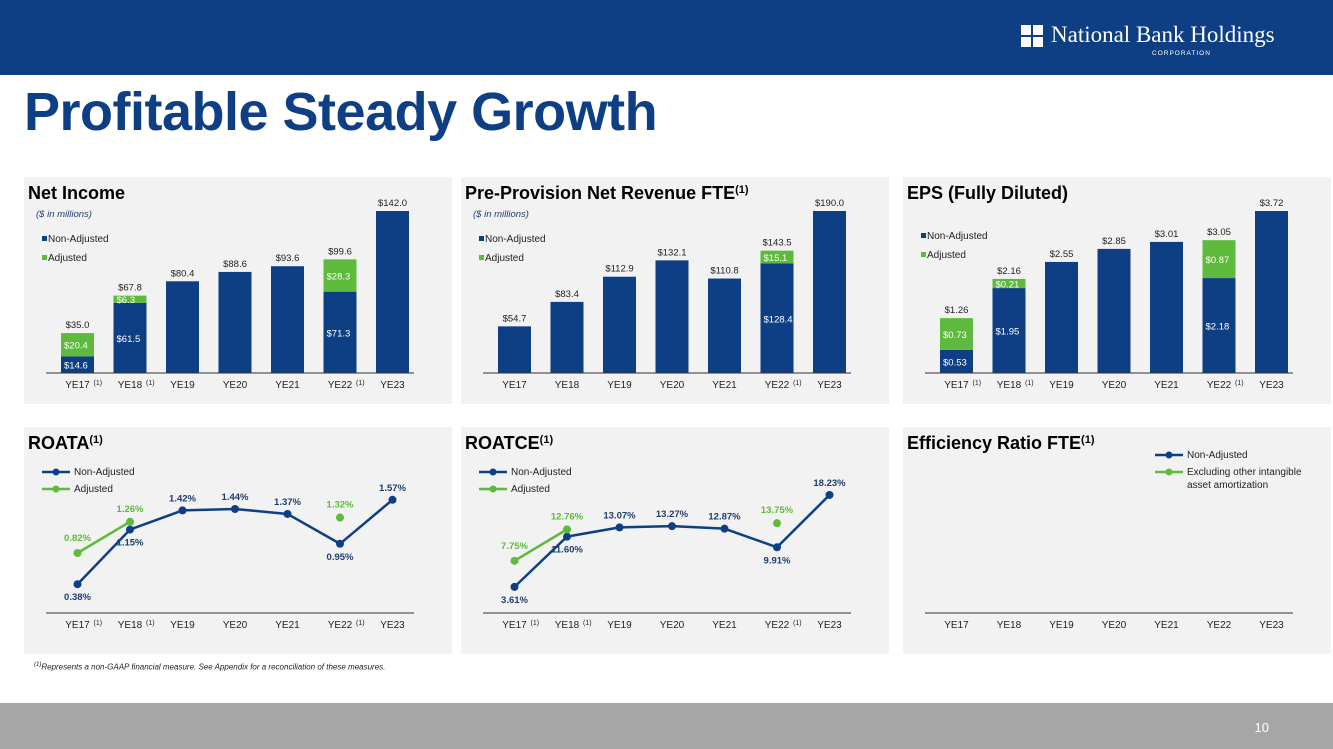 The image size is (1333, 749). Describe the element at coordinates (619, 269) in the screenshot. I see `bar-value-label: $112.9` at that location.